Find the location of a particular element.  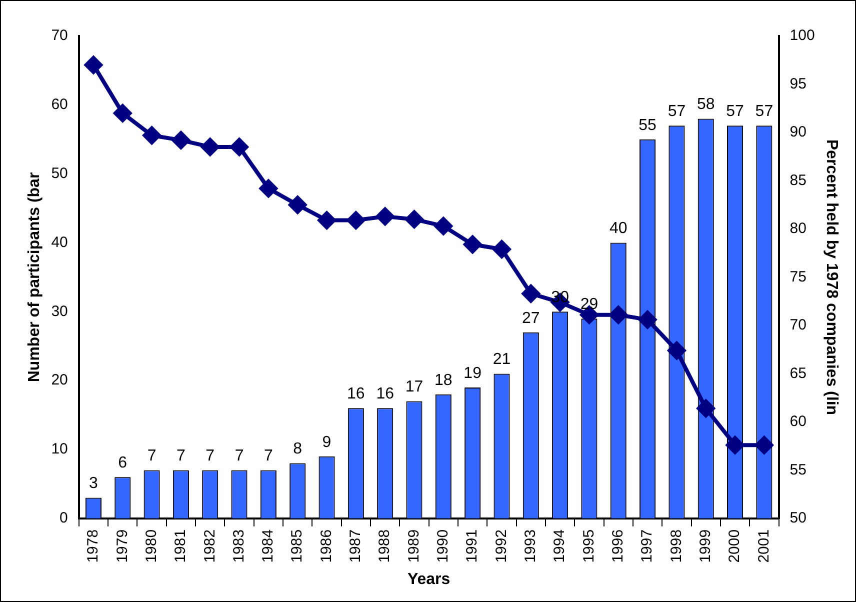

y2-tick-label: 65 is located at coordinates (798, 373).